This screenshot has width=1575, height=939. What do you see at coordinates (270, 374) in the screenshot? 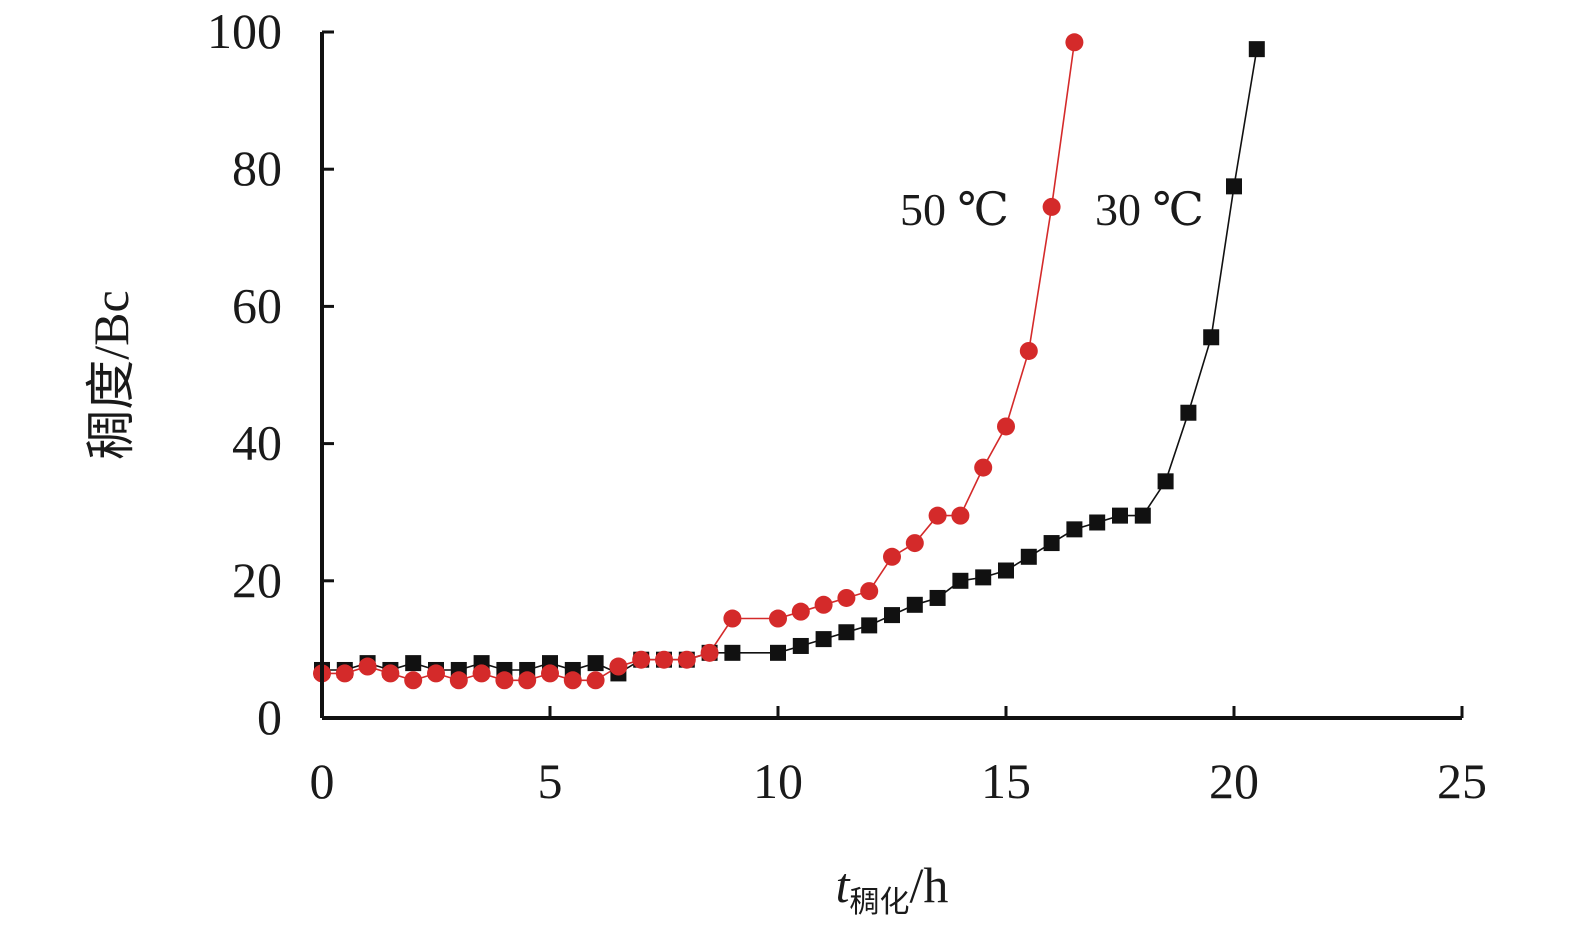
I see `y-axis-ticks: 0 20 40 60 80 100` at bounding box center [270, 374].